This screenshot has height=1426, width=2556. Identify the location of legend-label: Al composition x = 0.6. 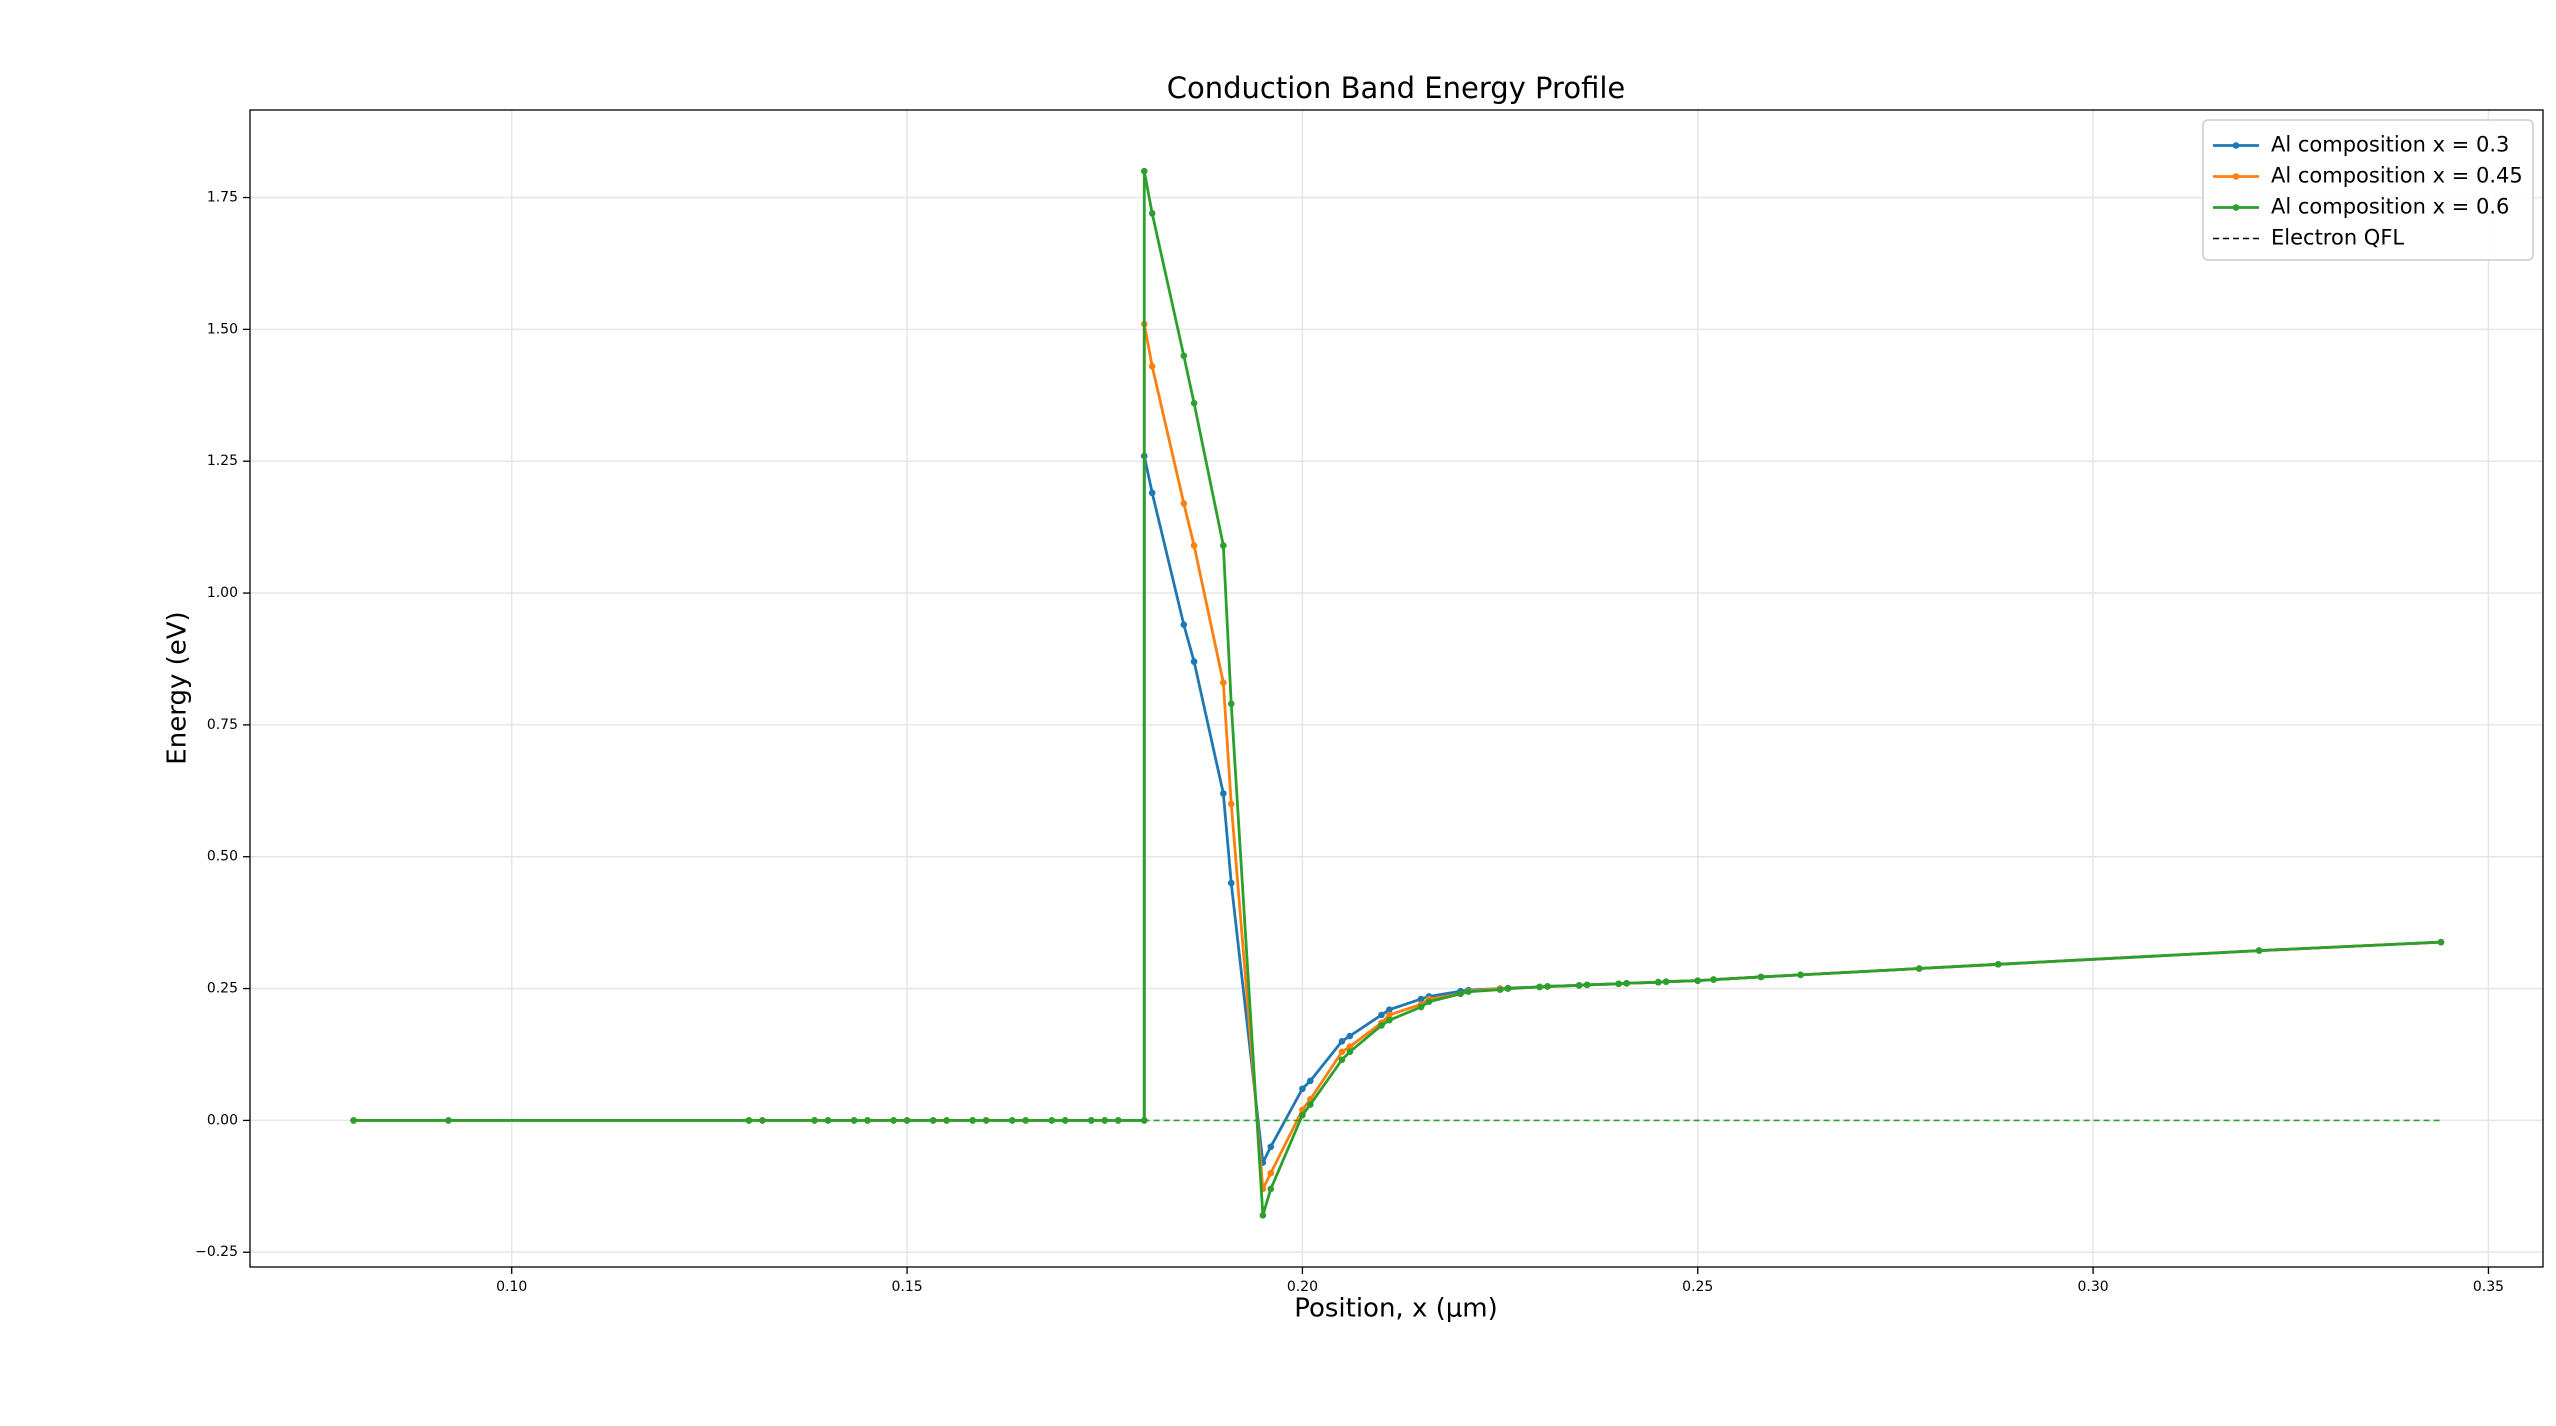
(2390, 207).